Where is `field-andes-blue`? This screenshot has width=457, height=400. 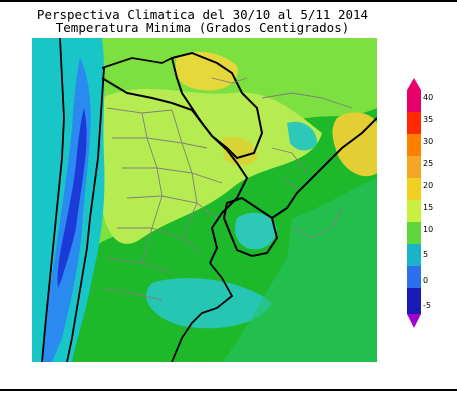
field-andes-blue is located at coordinates (66, 210).